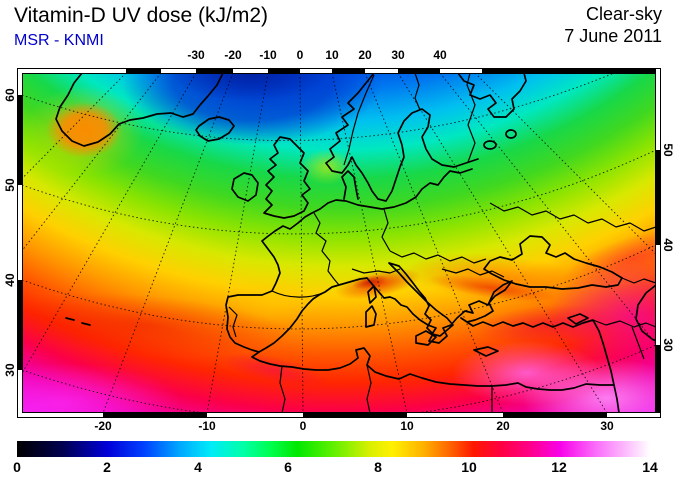 This screenshot has width=678, height=480. Describe the element at coordinates (141, 15) in the screenshot. I see `page-title: Vitamin-D UV dose (kJ/m2)` at that location.